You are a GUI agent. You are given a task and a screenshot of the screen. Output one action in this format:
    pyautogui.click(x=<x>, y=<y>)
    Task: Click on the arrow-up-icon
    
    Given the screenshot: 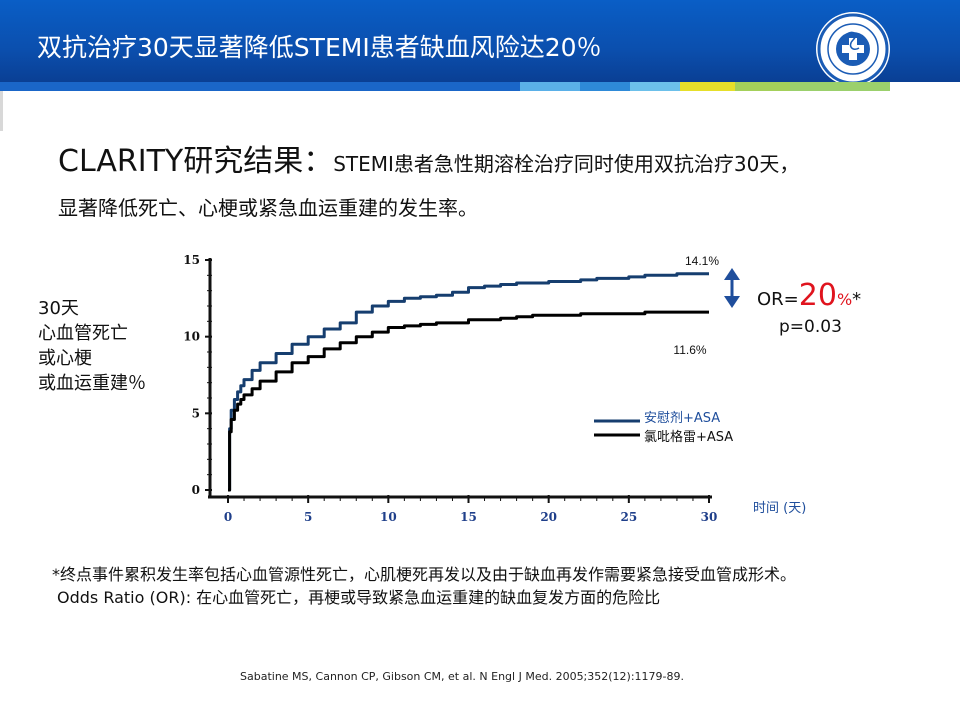 What is the action you would take?
    pyautogui.click(x=732, y=274)
    